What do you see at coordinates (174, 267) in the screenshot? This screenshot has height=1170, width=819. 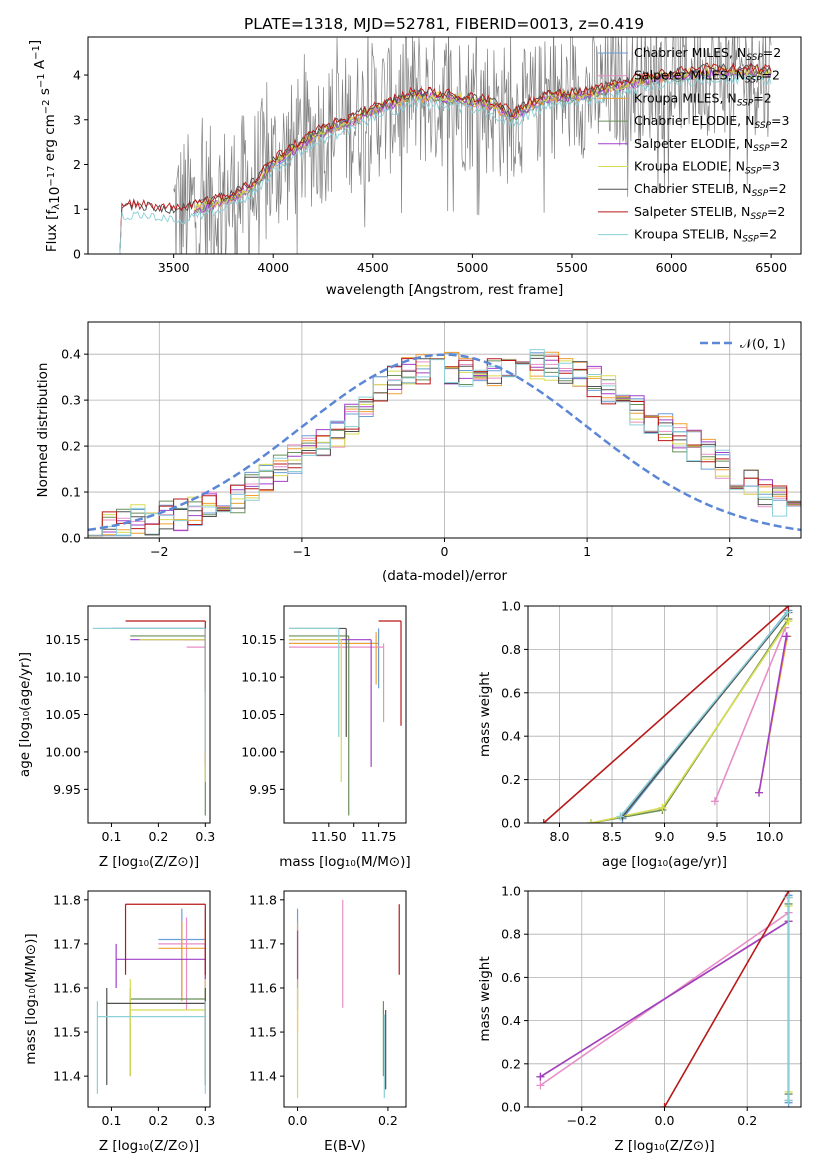 I see `x-tick-label: 3500` at bounding box center [174, 267].